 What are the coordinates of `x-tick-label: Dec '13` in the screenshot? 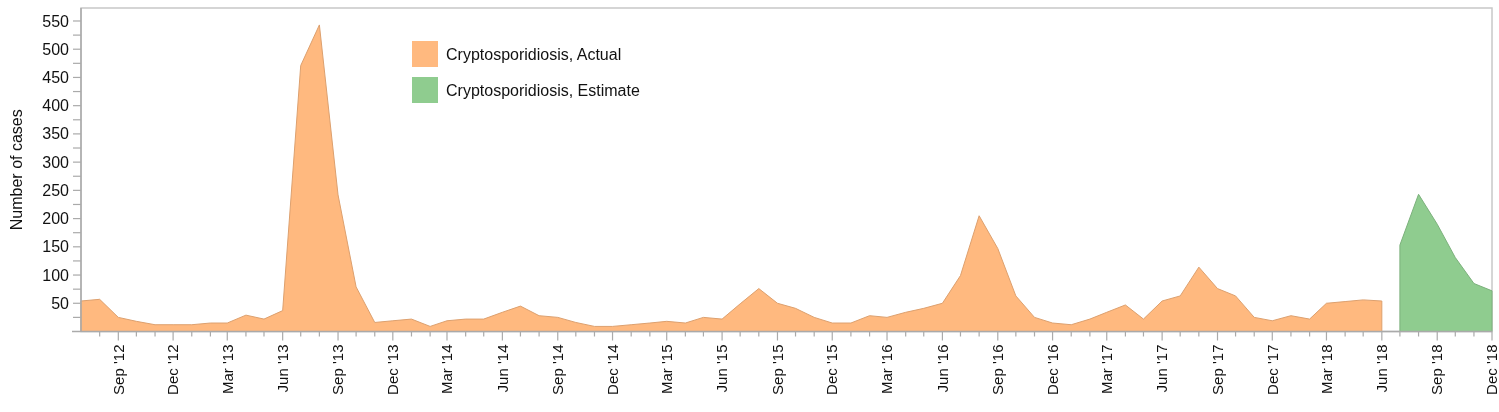 It's located at (393, 369).